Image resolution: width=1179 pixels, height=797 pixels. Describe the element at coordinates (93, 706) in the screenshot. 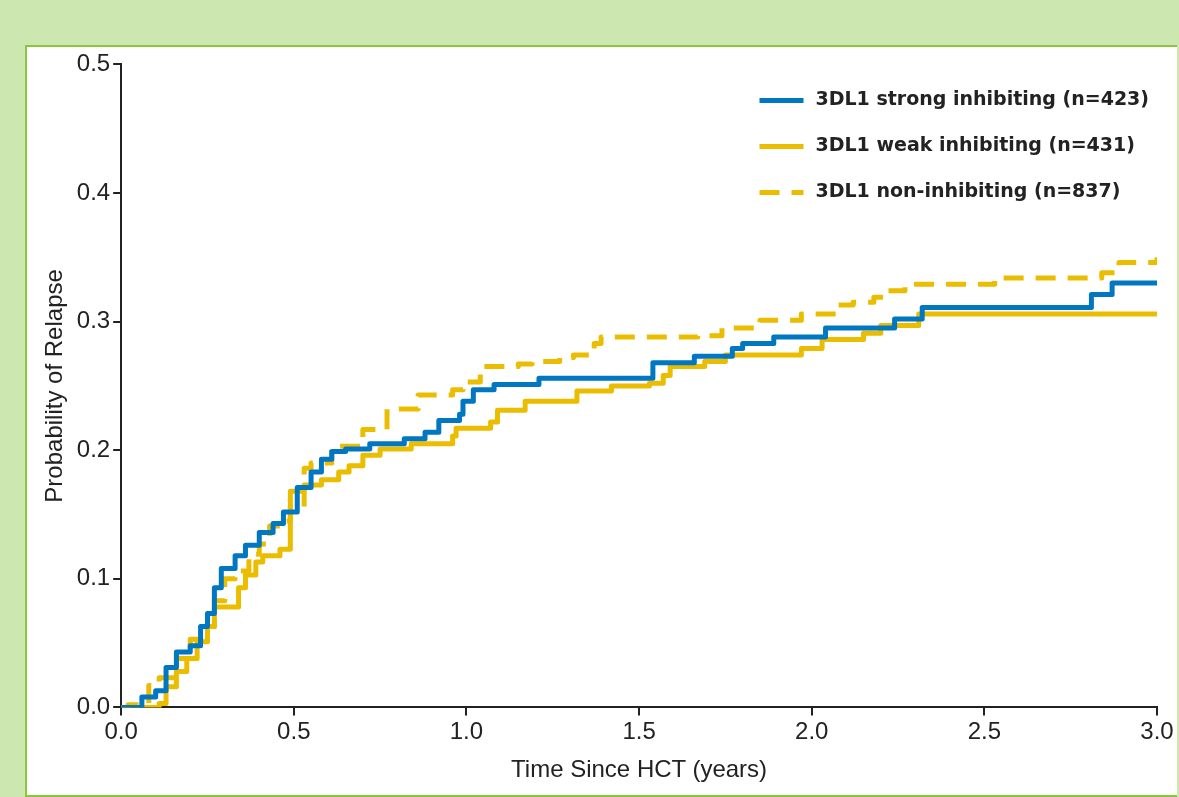

I see `y-tick-label: 0.0` at that location.